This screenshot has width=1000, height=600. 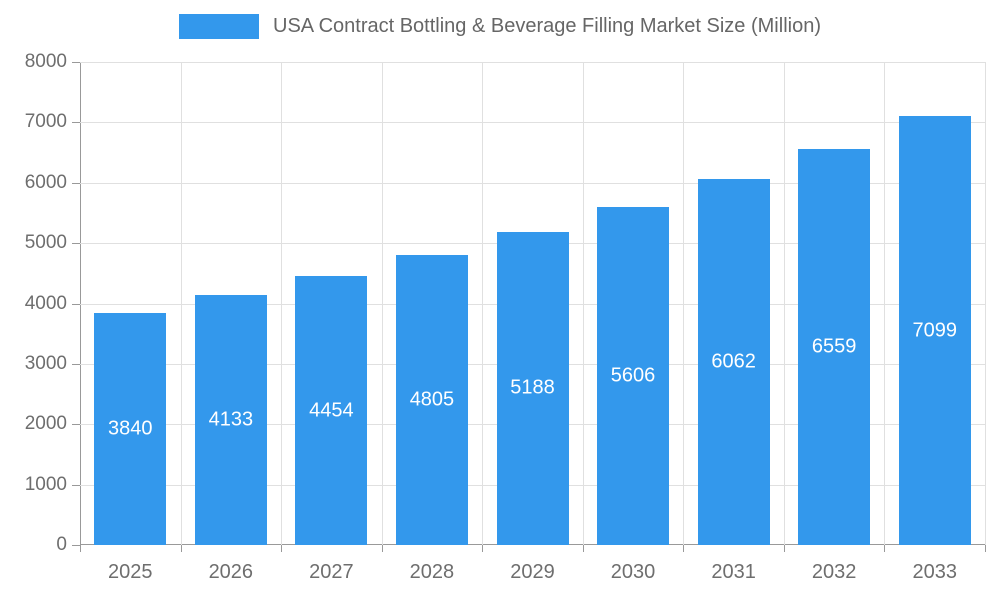 What do you see at coordinates (45, 303) in the screenshot?
I see `y-tick-label: 4000` at bounding box center [45, 303].